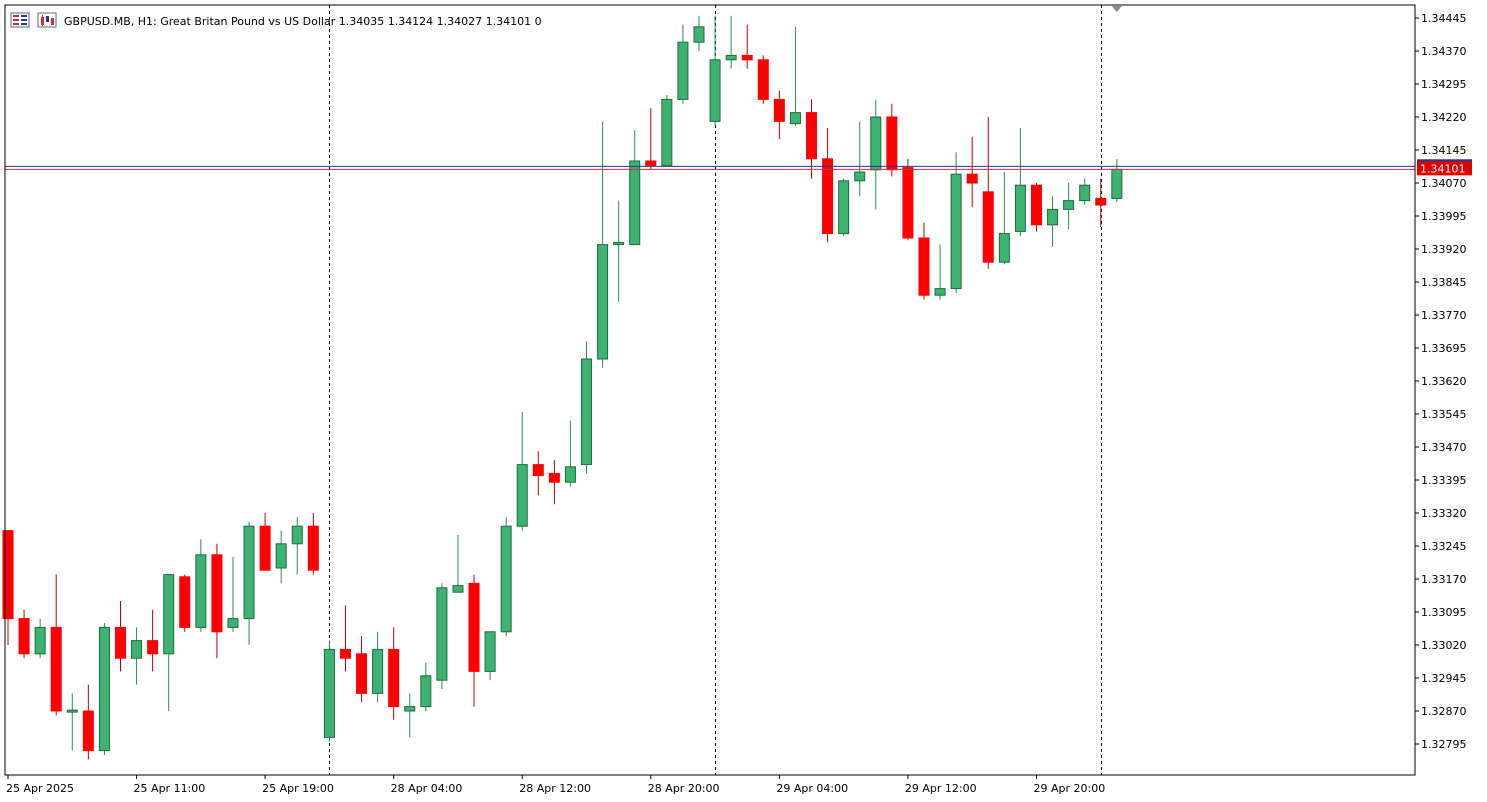 The height and width of the screenshot is (802, 1487). What do you see at coordinates (1444, 678) in the screenshot?
I see `y-tick-label: 1.32945` at bounding box center [1444, 678].